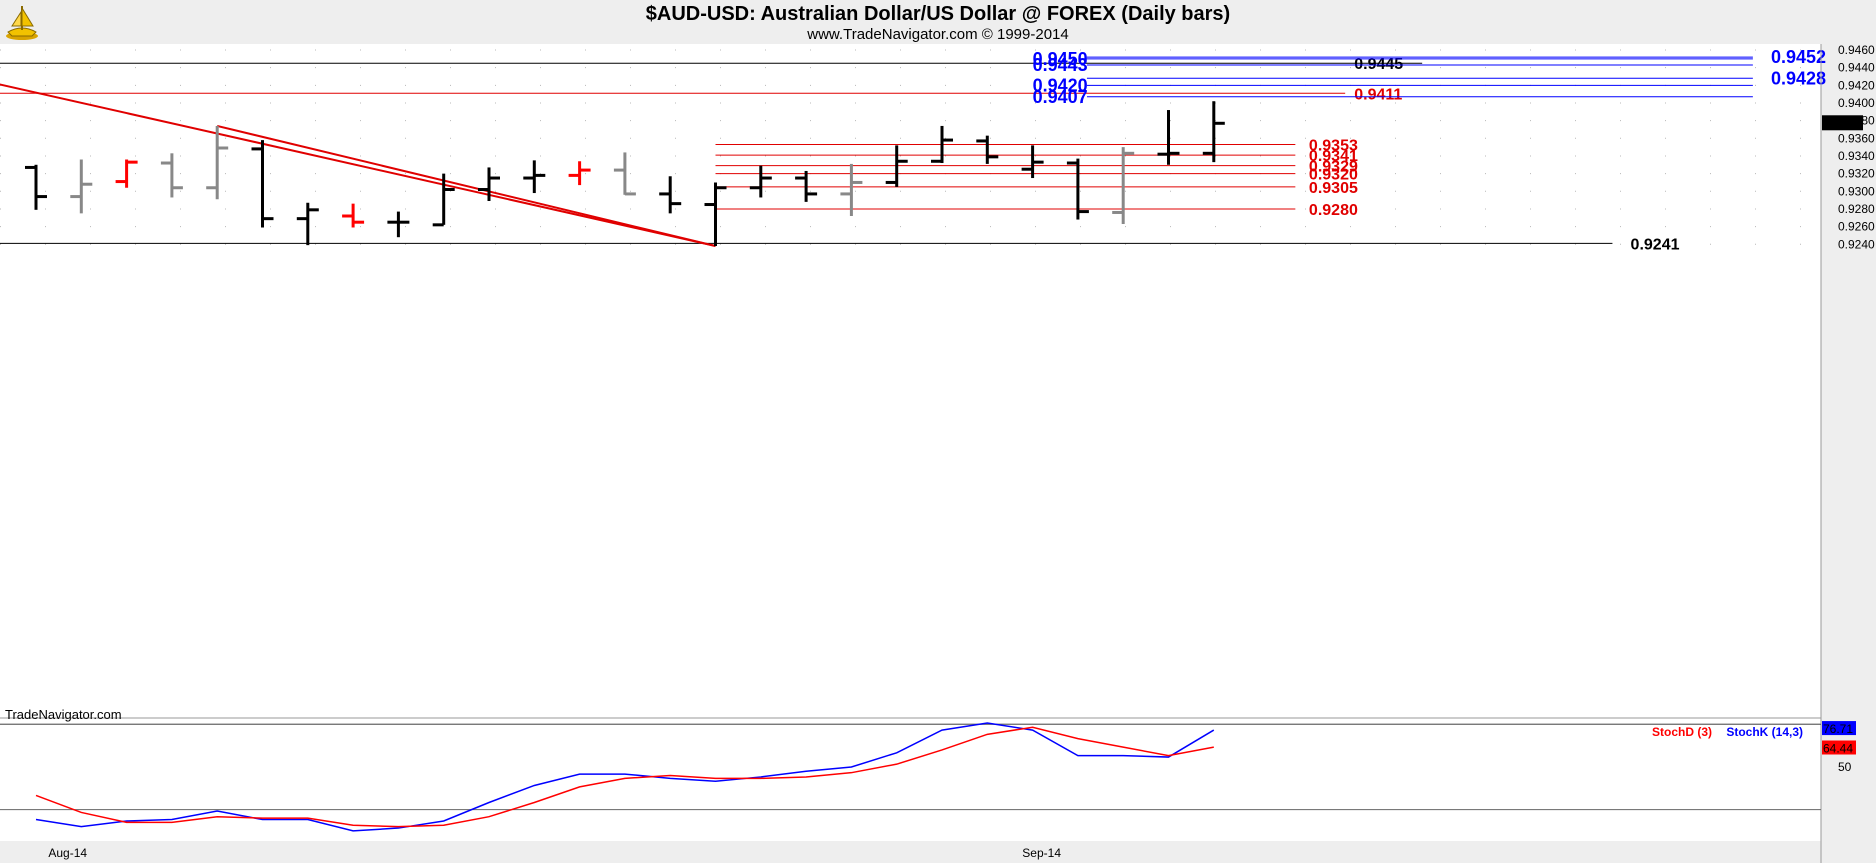 The height and width of the screenshot is (863, 1876). Describe the element at coordinates (1798, 57) in the screenshot. I see `level-label: 0.9452` at that location.